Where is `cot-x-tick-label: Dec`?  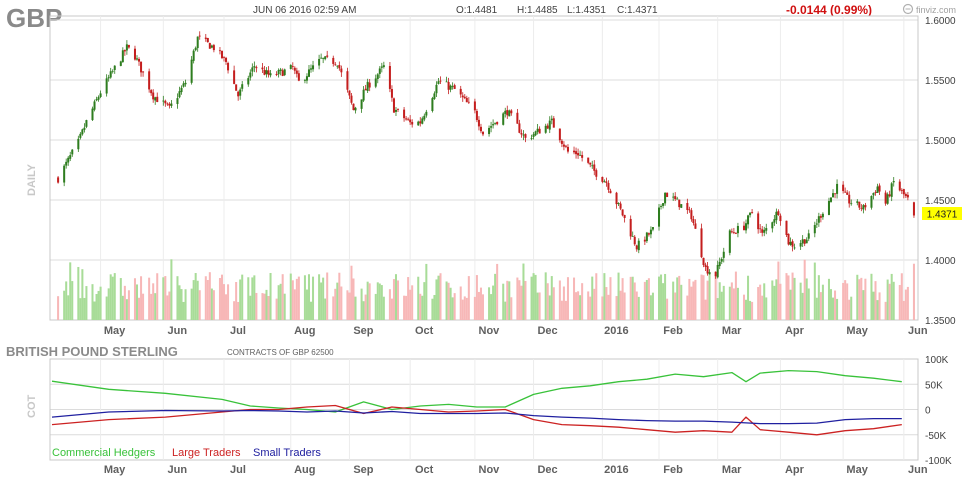 cot-x-tick-label: Dec is located at coordinates (547, 470).